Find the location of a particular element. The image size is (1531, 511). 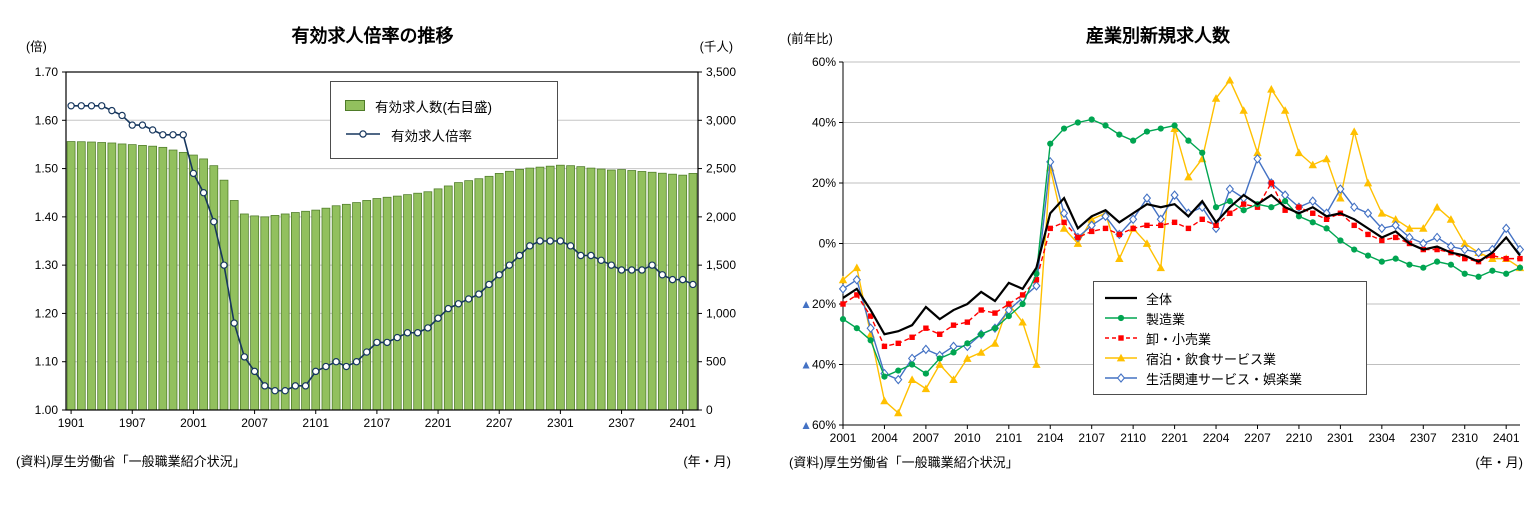

left-y-tick-label: 1.20 is located at coordinates (47, 313).